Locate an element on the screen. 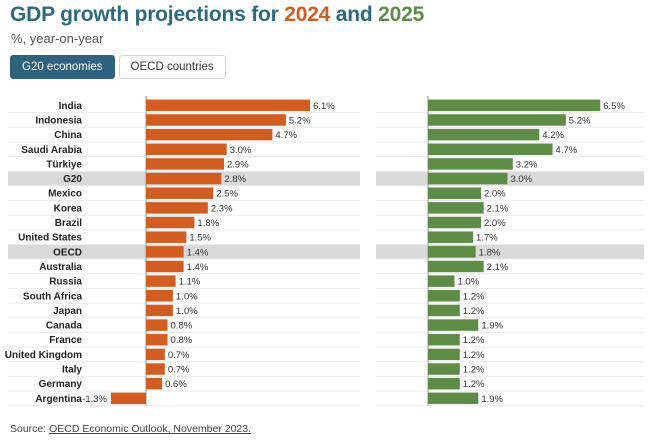 The height and width of the screenshot is (441, 660). data-label-2025: 3.0% is located at coordinates (522, 179).